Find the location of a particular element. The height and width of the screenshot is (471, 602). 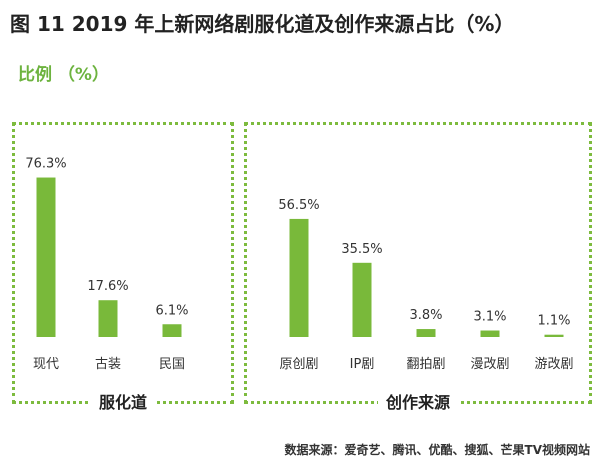

data-source: 数据来源：爱奇艺、腾讯、优酷、搜狐、芒果TV视频网站 is located at coordinates (437, 450).